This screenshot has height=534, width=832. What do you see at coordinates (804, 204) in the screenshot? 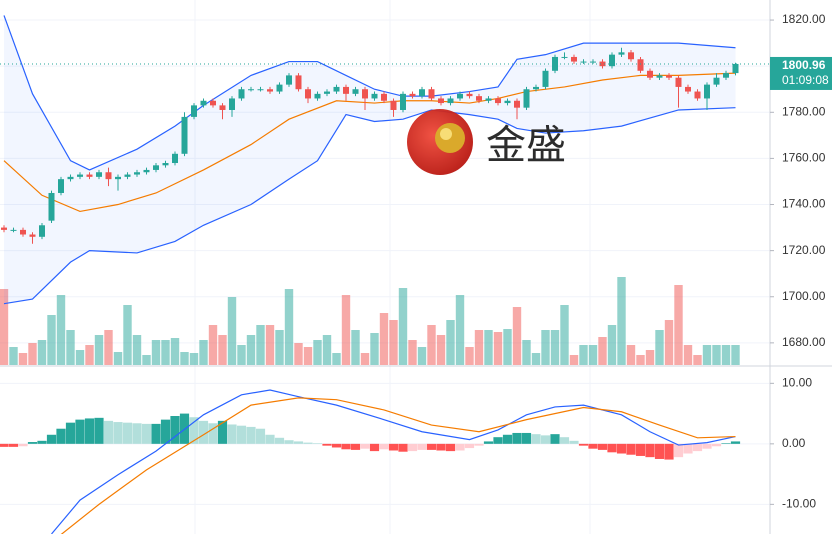
I see `y-tick-label: 1740.00` at bounding box center [804, 204].